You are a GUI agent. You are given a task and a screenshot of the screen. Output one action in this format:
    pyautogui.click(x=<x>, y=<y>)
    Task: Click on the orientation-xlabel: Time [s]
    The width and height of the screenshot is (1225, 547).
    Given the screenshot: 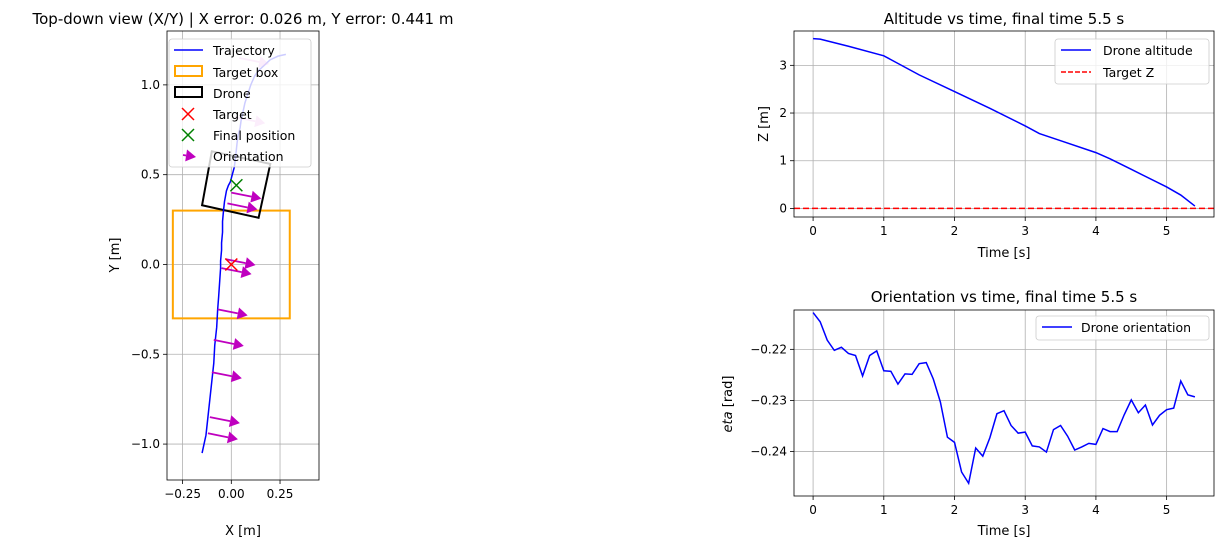 What is the action you would take?
    pyautogui.click(x=1004, y=531)
    